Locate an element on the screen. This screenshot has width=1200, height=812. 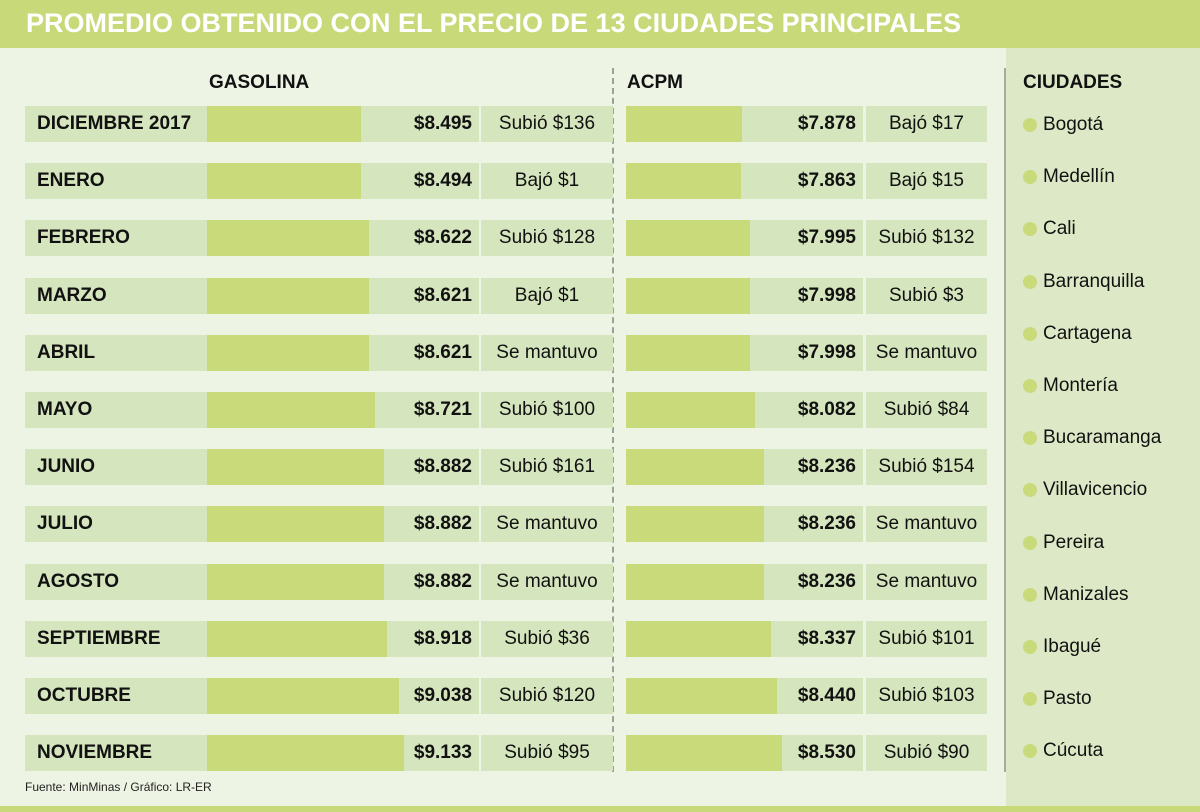
acpm-bar-track: $8.440 is located at coordinates (744, 696).